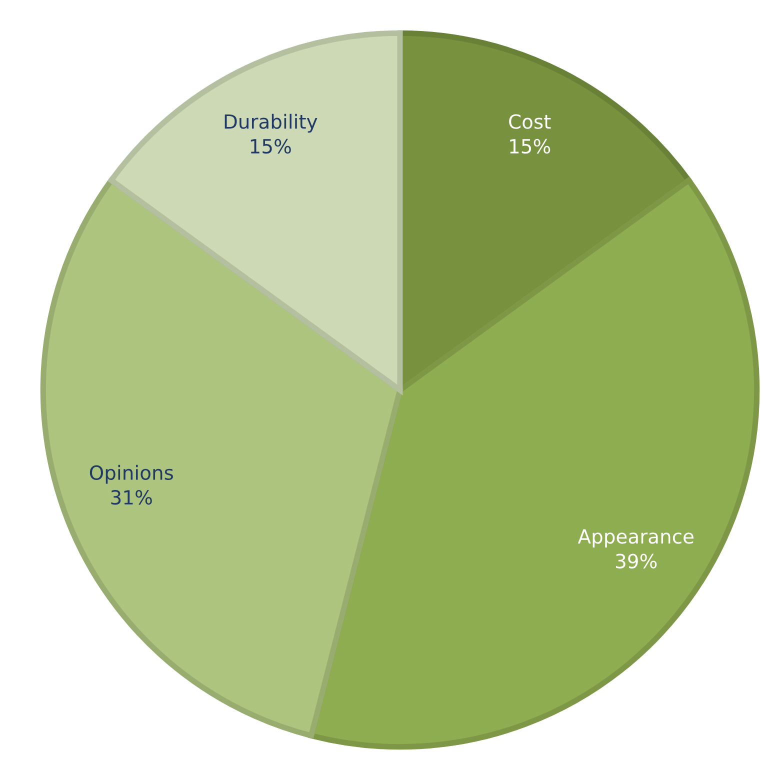  What do you see at coordinates (131, 474) in the screenshot?
I see `slice-label: Opinions` at bounding box center [131, 474].